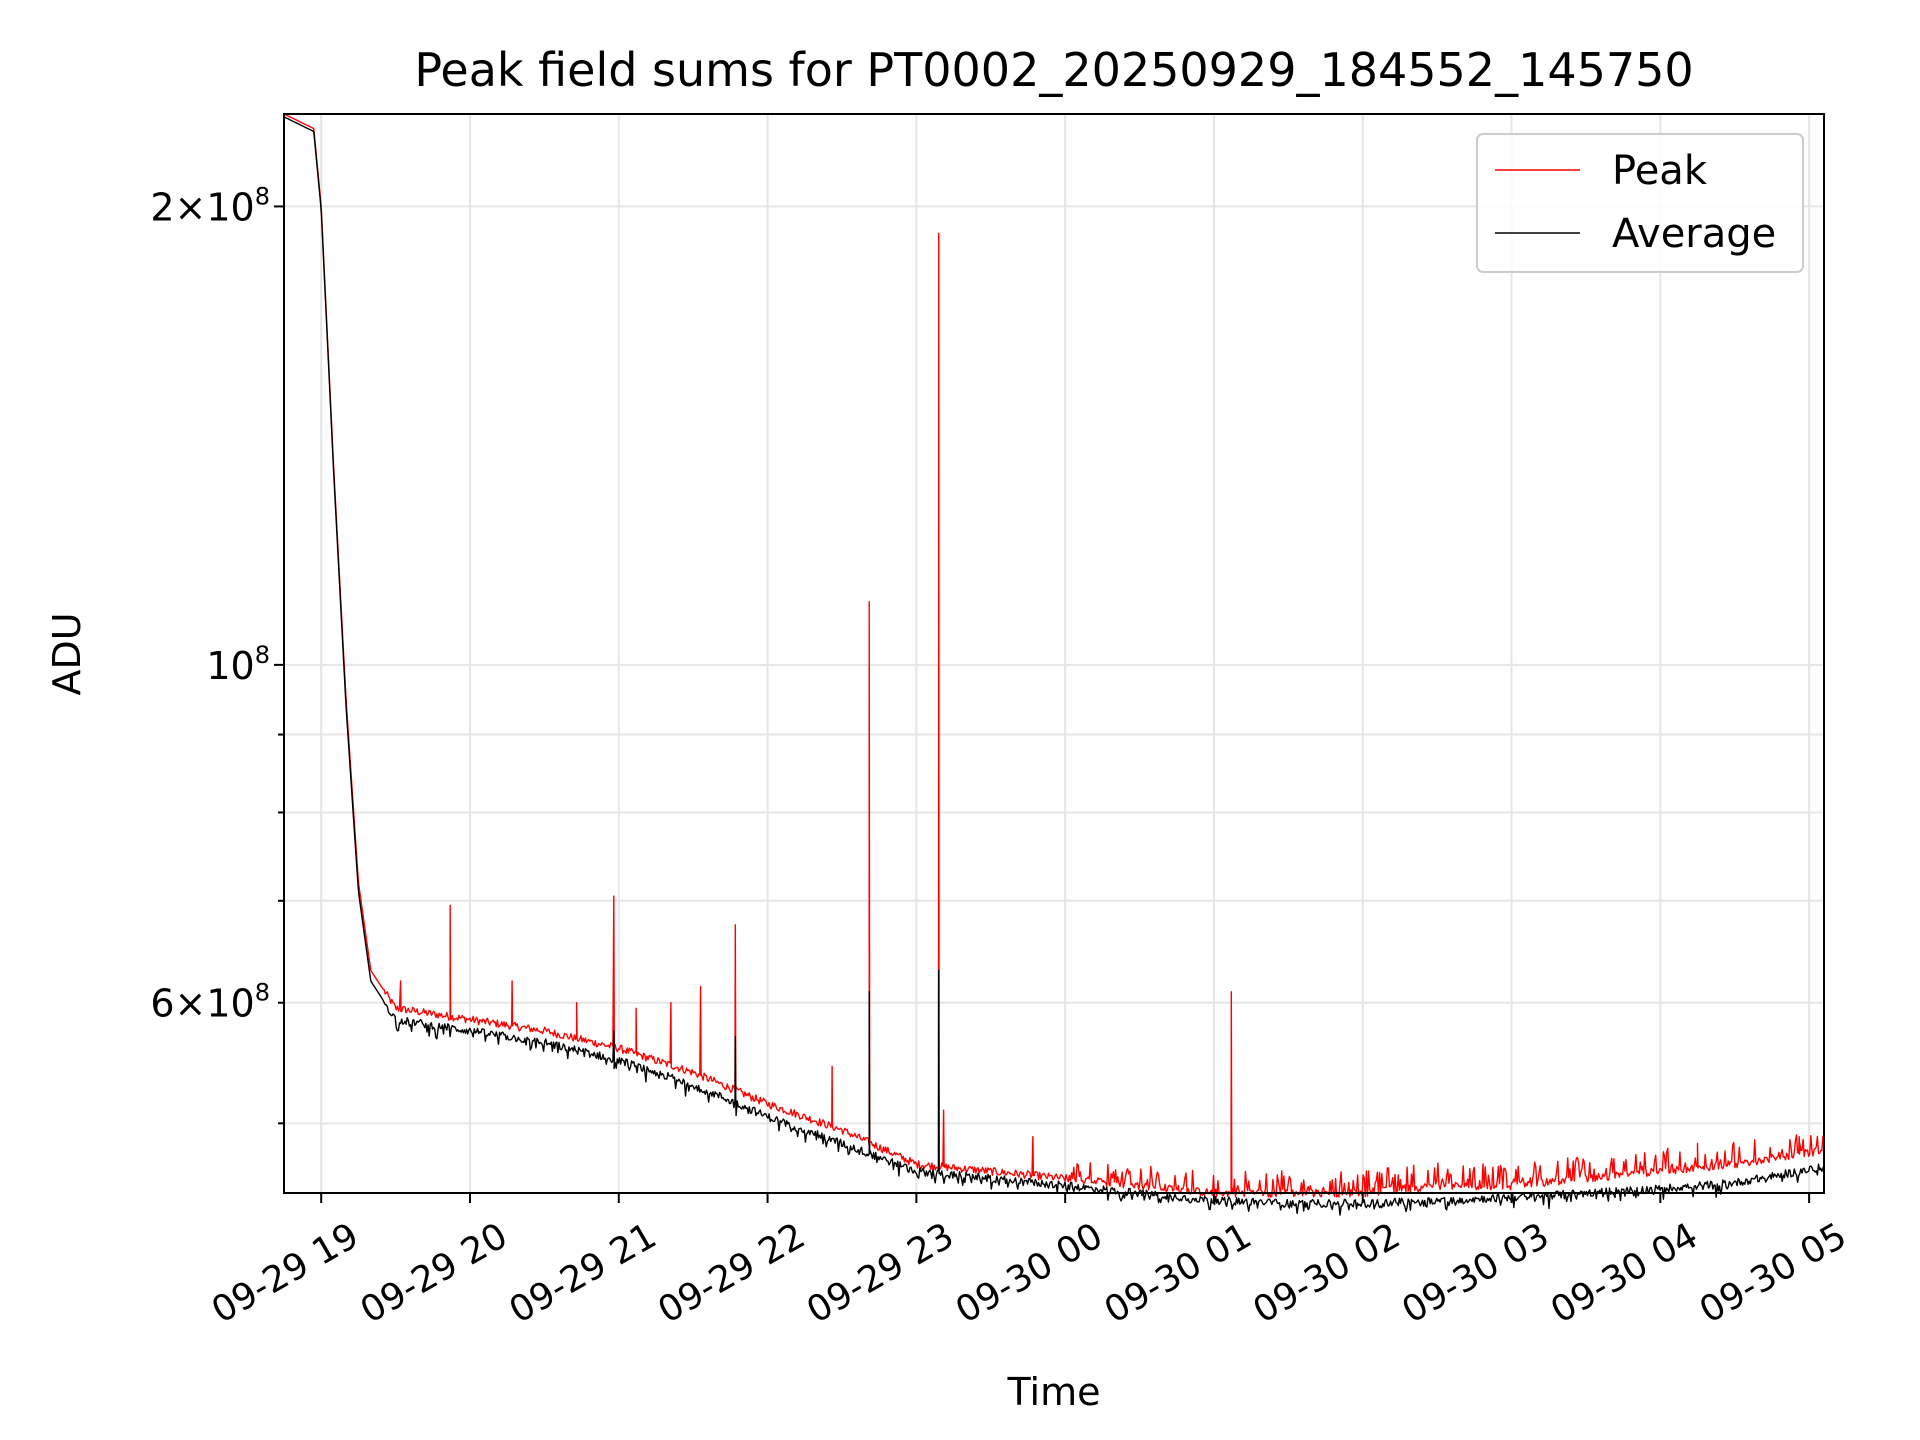 The height and width of the screenshot is (1440, 1920). What do you see at coordinates (1660, 171) in the screenshot?
I see `legend-label-peak: Peak` at bounding box center [1660, 171].